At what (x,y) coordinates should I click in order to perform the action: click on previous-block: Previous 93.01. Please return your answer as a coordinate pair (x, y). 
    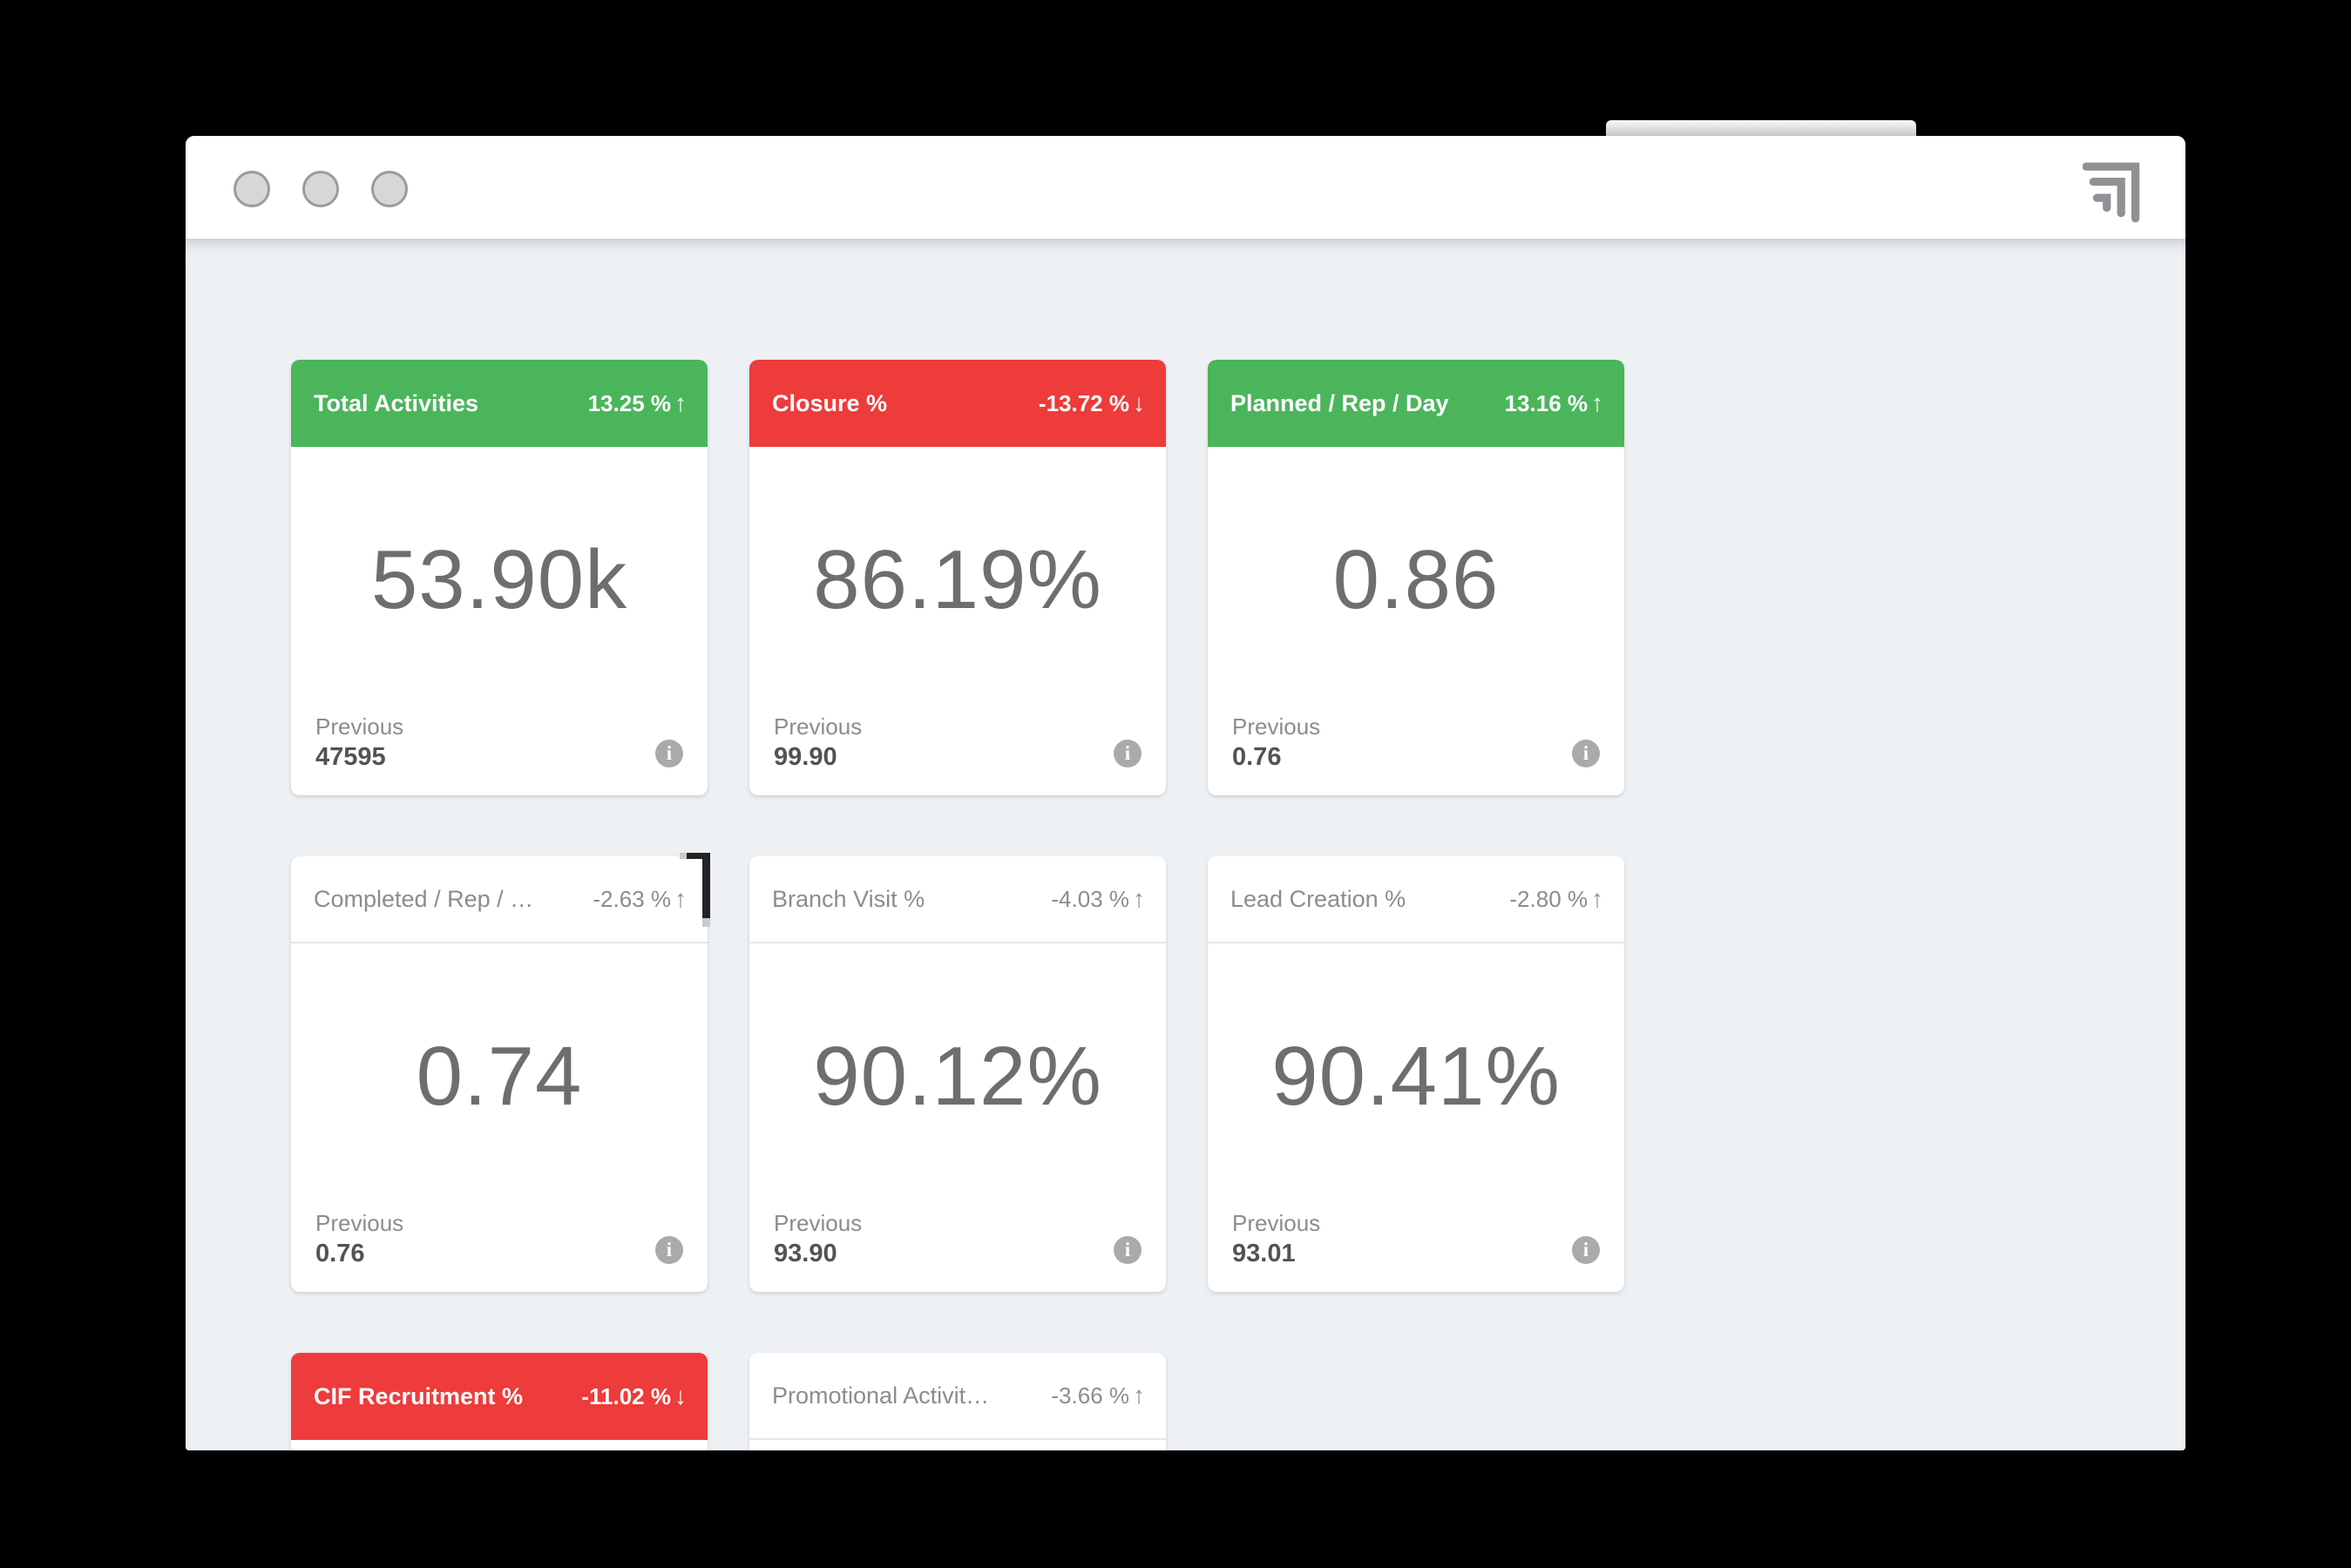
    Looking at the image, I should click on (1276, 1239).